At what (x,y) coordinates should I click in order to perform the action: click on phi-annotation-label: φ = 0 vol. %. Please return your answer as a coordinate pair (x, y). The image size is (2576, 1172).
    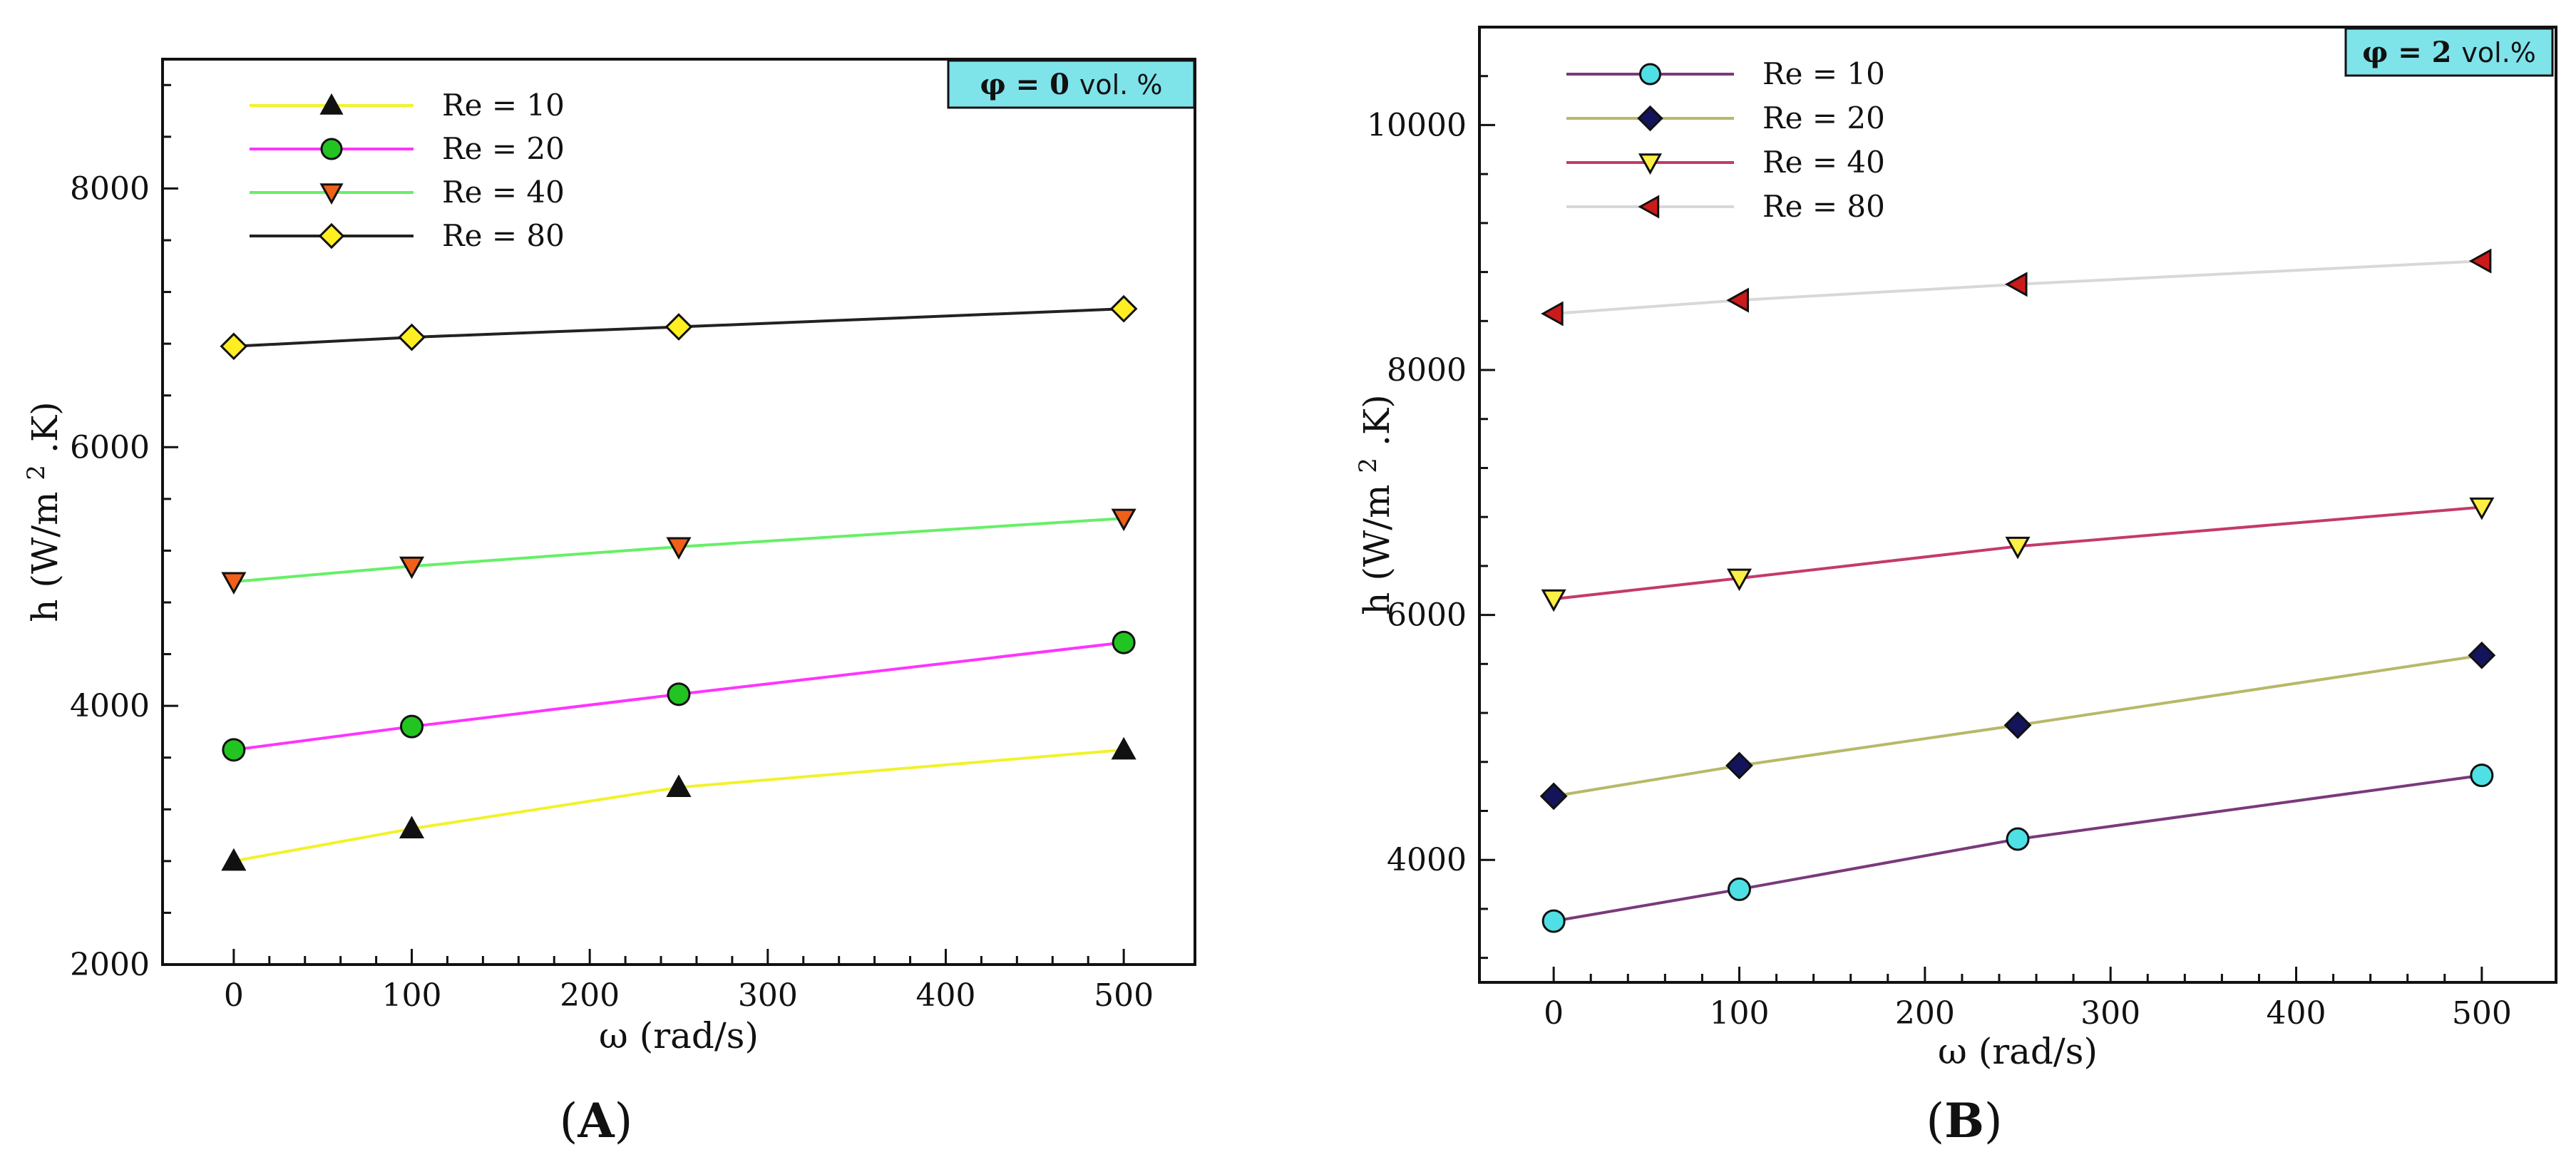
    Looking at the image, I should click on (1071, 84).